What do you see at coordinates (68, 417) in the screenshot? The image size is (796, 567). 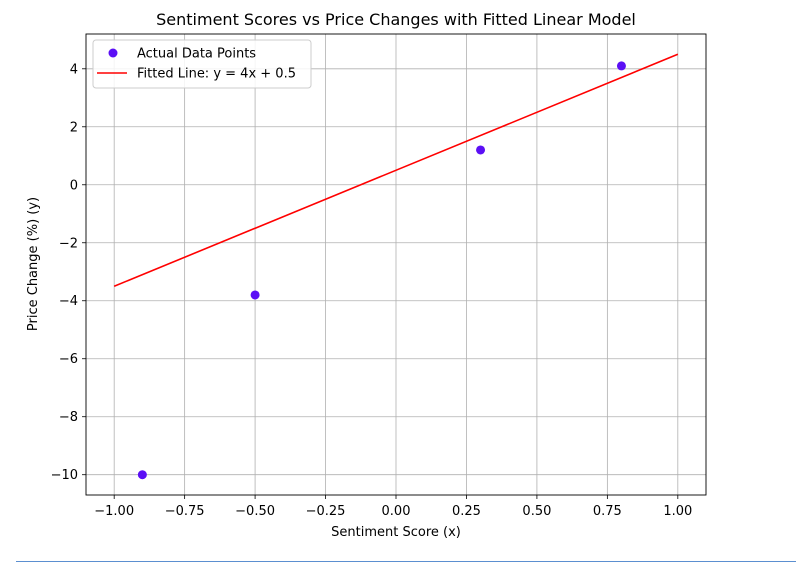 I see `y-tick-label: −8` at bounding box center [68, 417].